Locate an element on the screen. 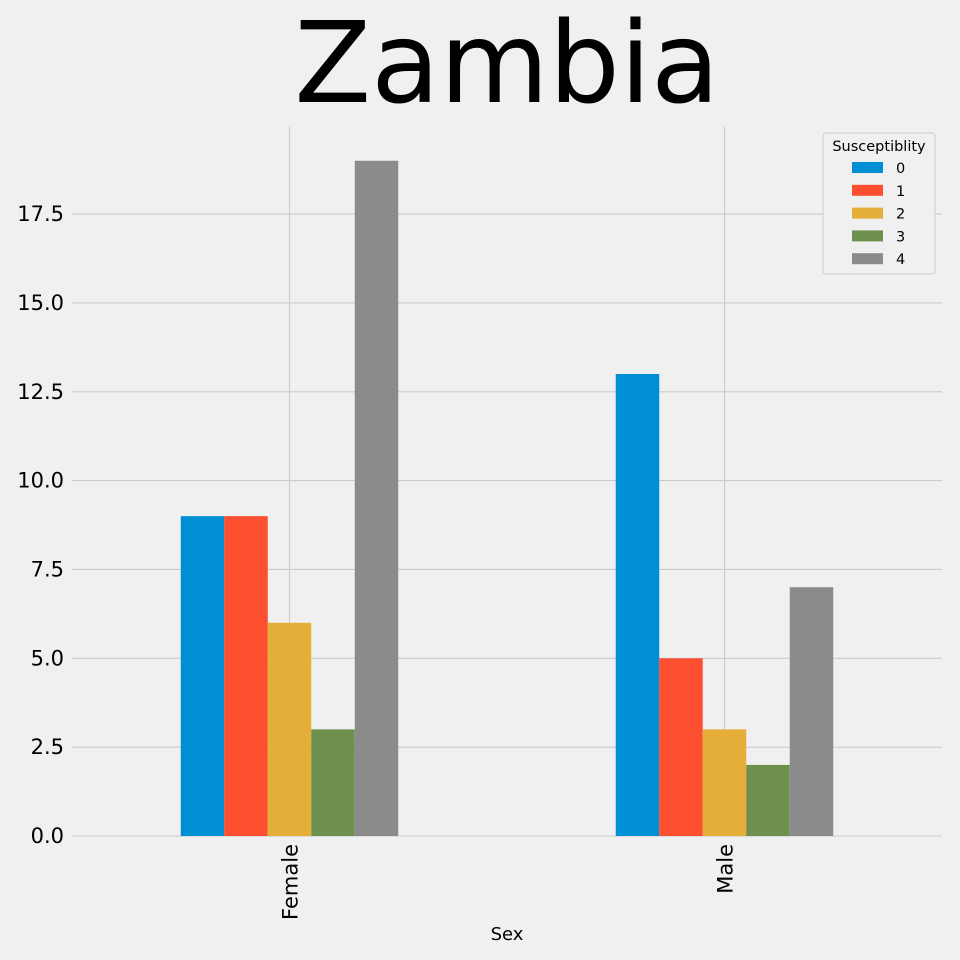 Image resolution: width=960 pixels, height=960 pixels. x-tick-label: Male is located at coordinates (726, 869).